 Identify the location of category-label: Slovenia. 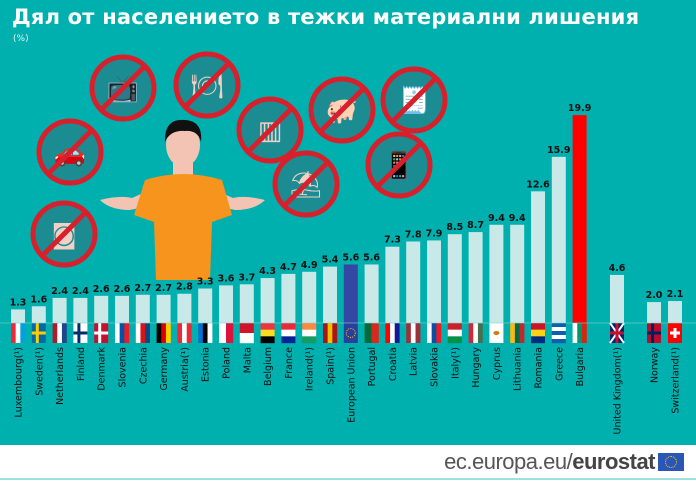
(123, 367).